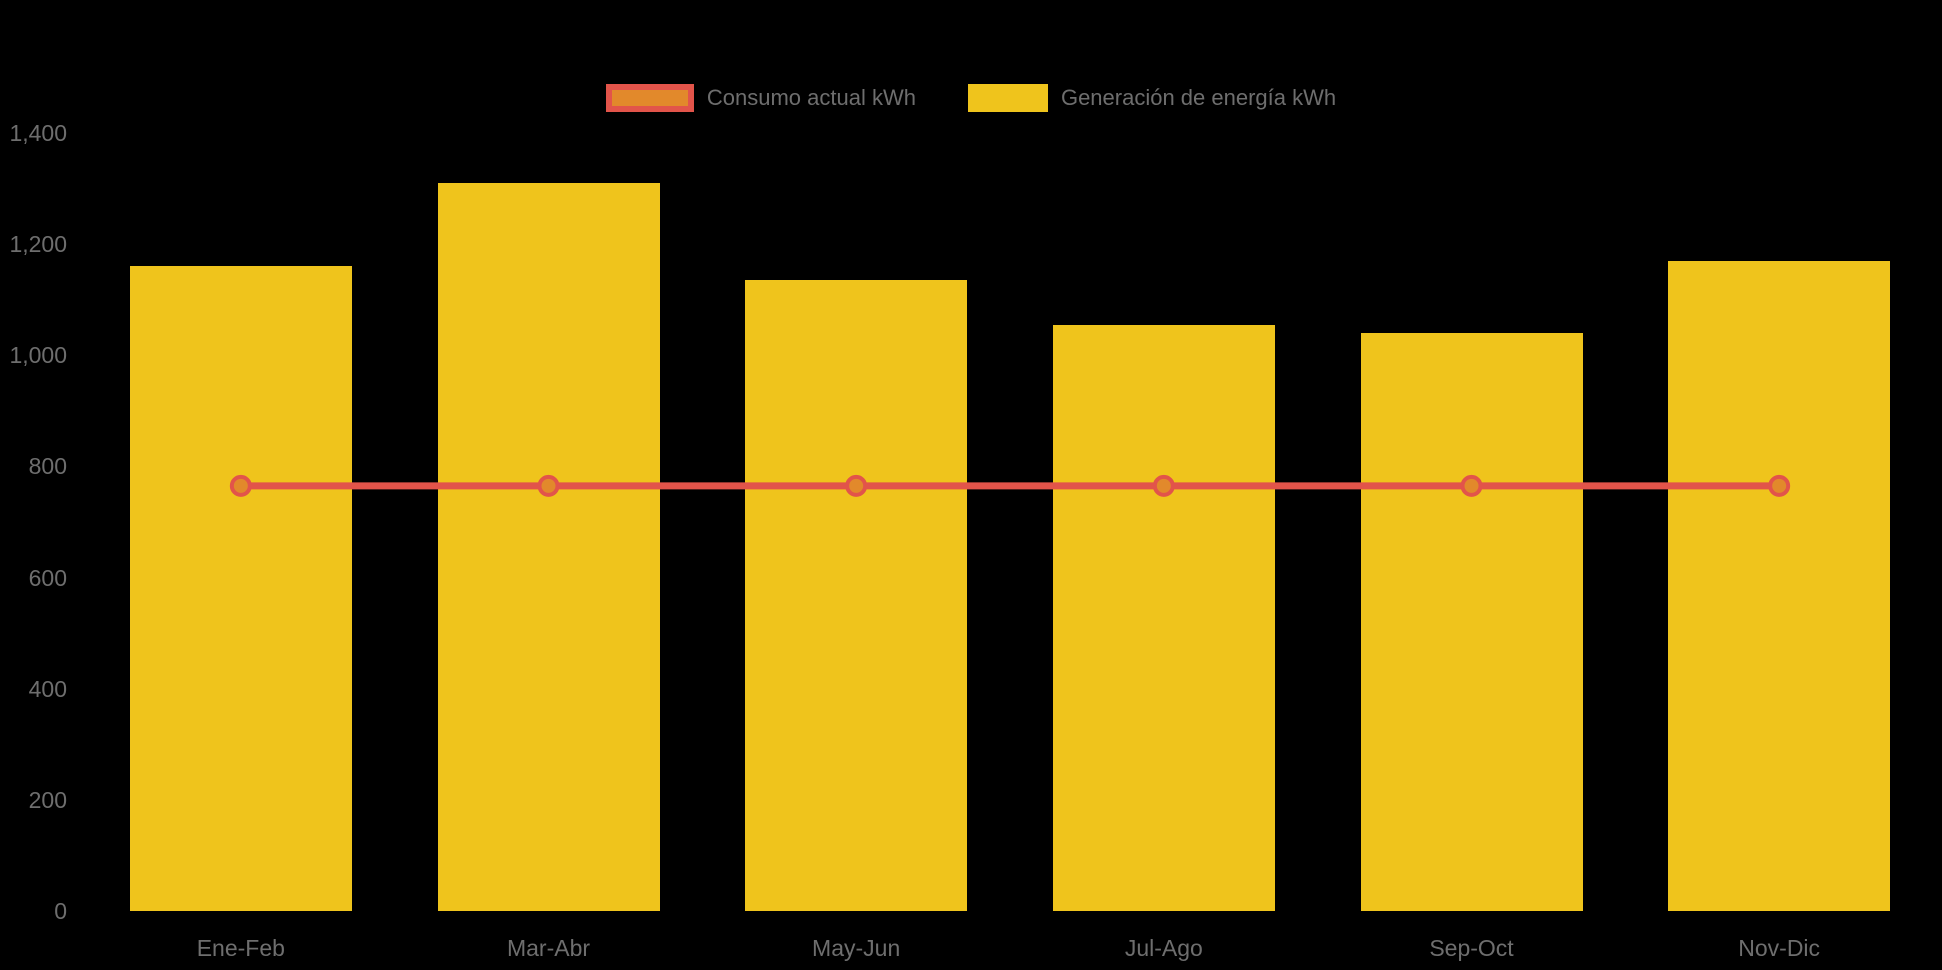  I want to click on y-tick-label-800: 800, so click(47, 466).